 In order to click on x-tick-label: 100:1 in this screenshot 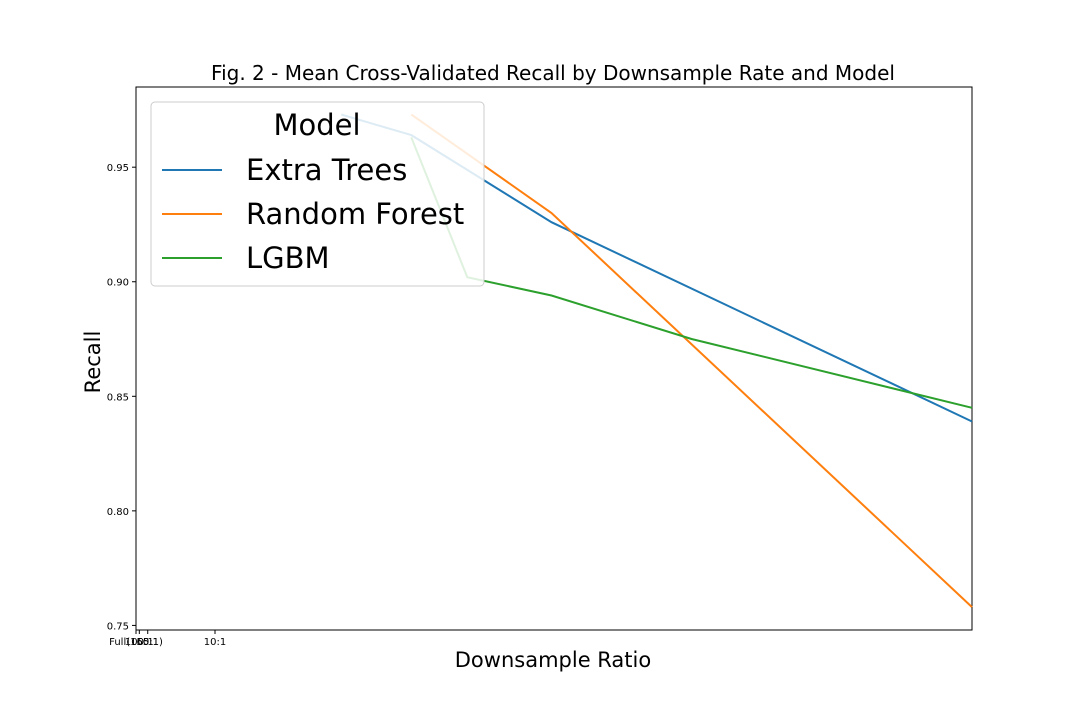, I will do `click(139, 642)`.